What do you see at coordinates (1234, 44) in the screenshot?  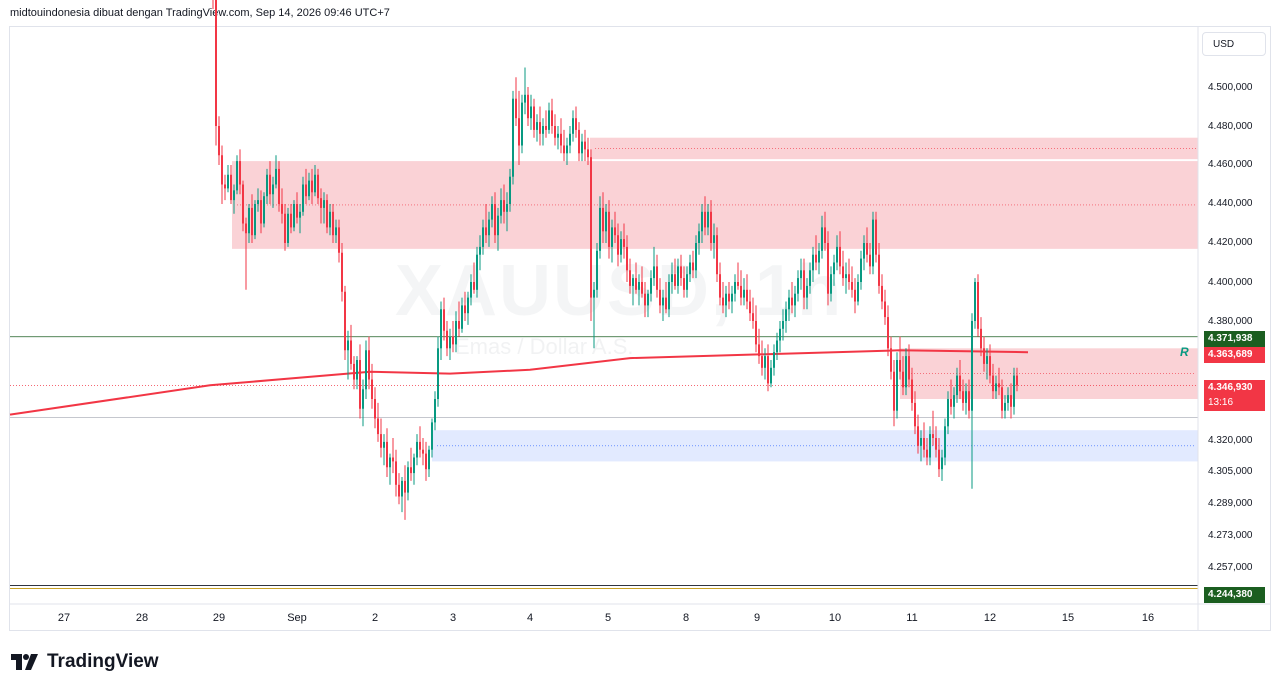 I see `currency-button: USD` at bounding box center [1234, 44].